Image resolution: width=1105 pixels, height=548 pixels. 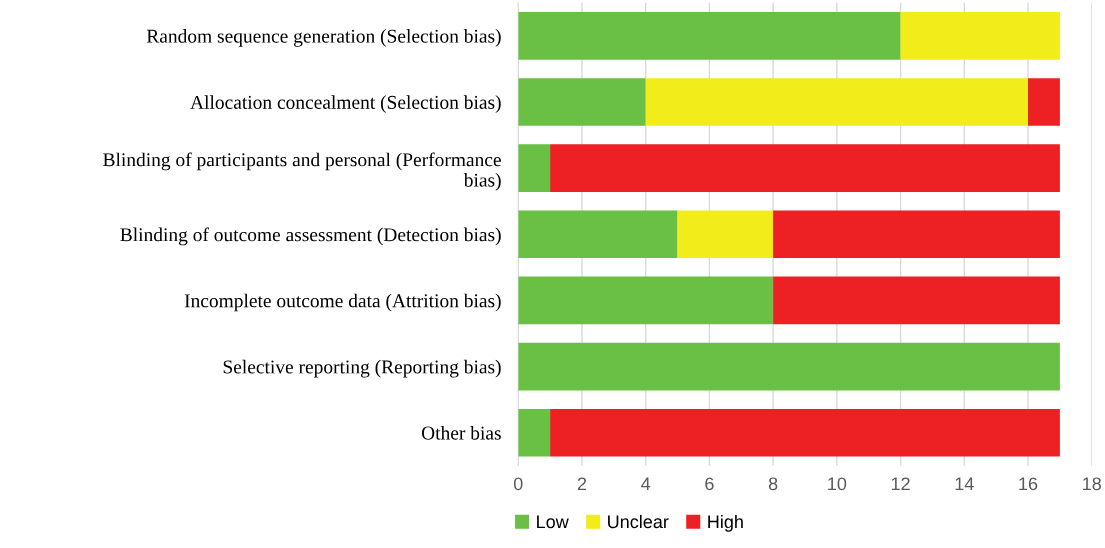 What do you see at coordinates (646, 483) in the screenshot?
I see `x-tick-label: 4` at bounding box center [646, 483].